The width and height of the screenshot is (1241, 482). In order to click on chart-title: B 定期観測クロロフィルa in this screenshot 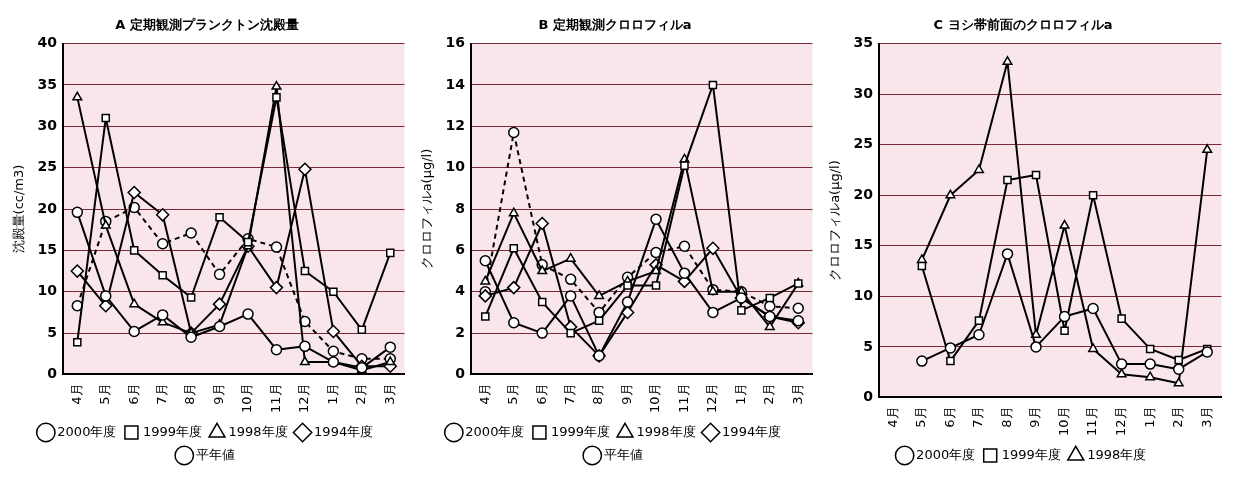, I will do `click(615, 25)`.